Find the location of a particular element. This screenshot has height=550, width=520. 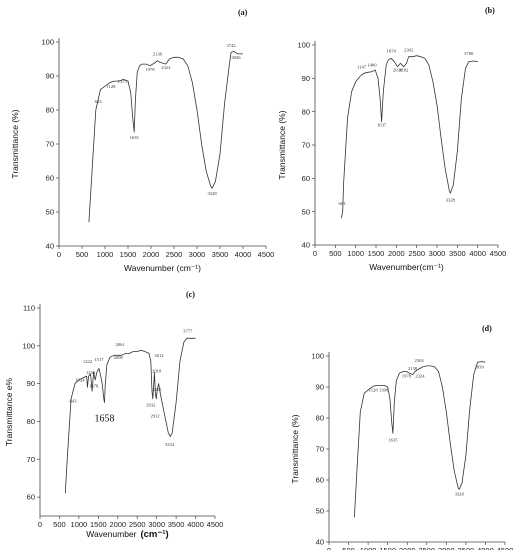

peak-label: 3780 is located at coordinates (469, 53).